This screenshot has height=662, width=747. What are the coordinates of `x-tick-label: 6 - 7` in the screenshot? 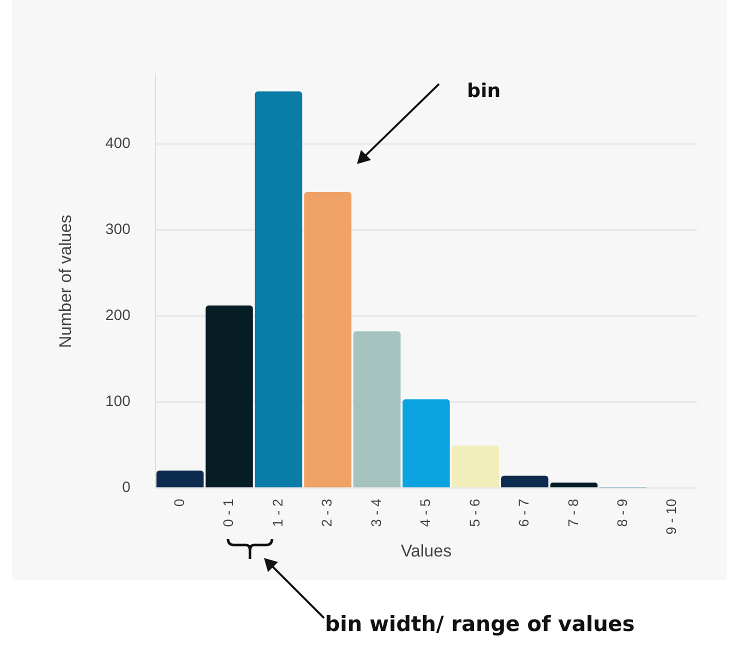 It's located at (524, 512).